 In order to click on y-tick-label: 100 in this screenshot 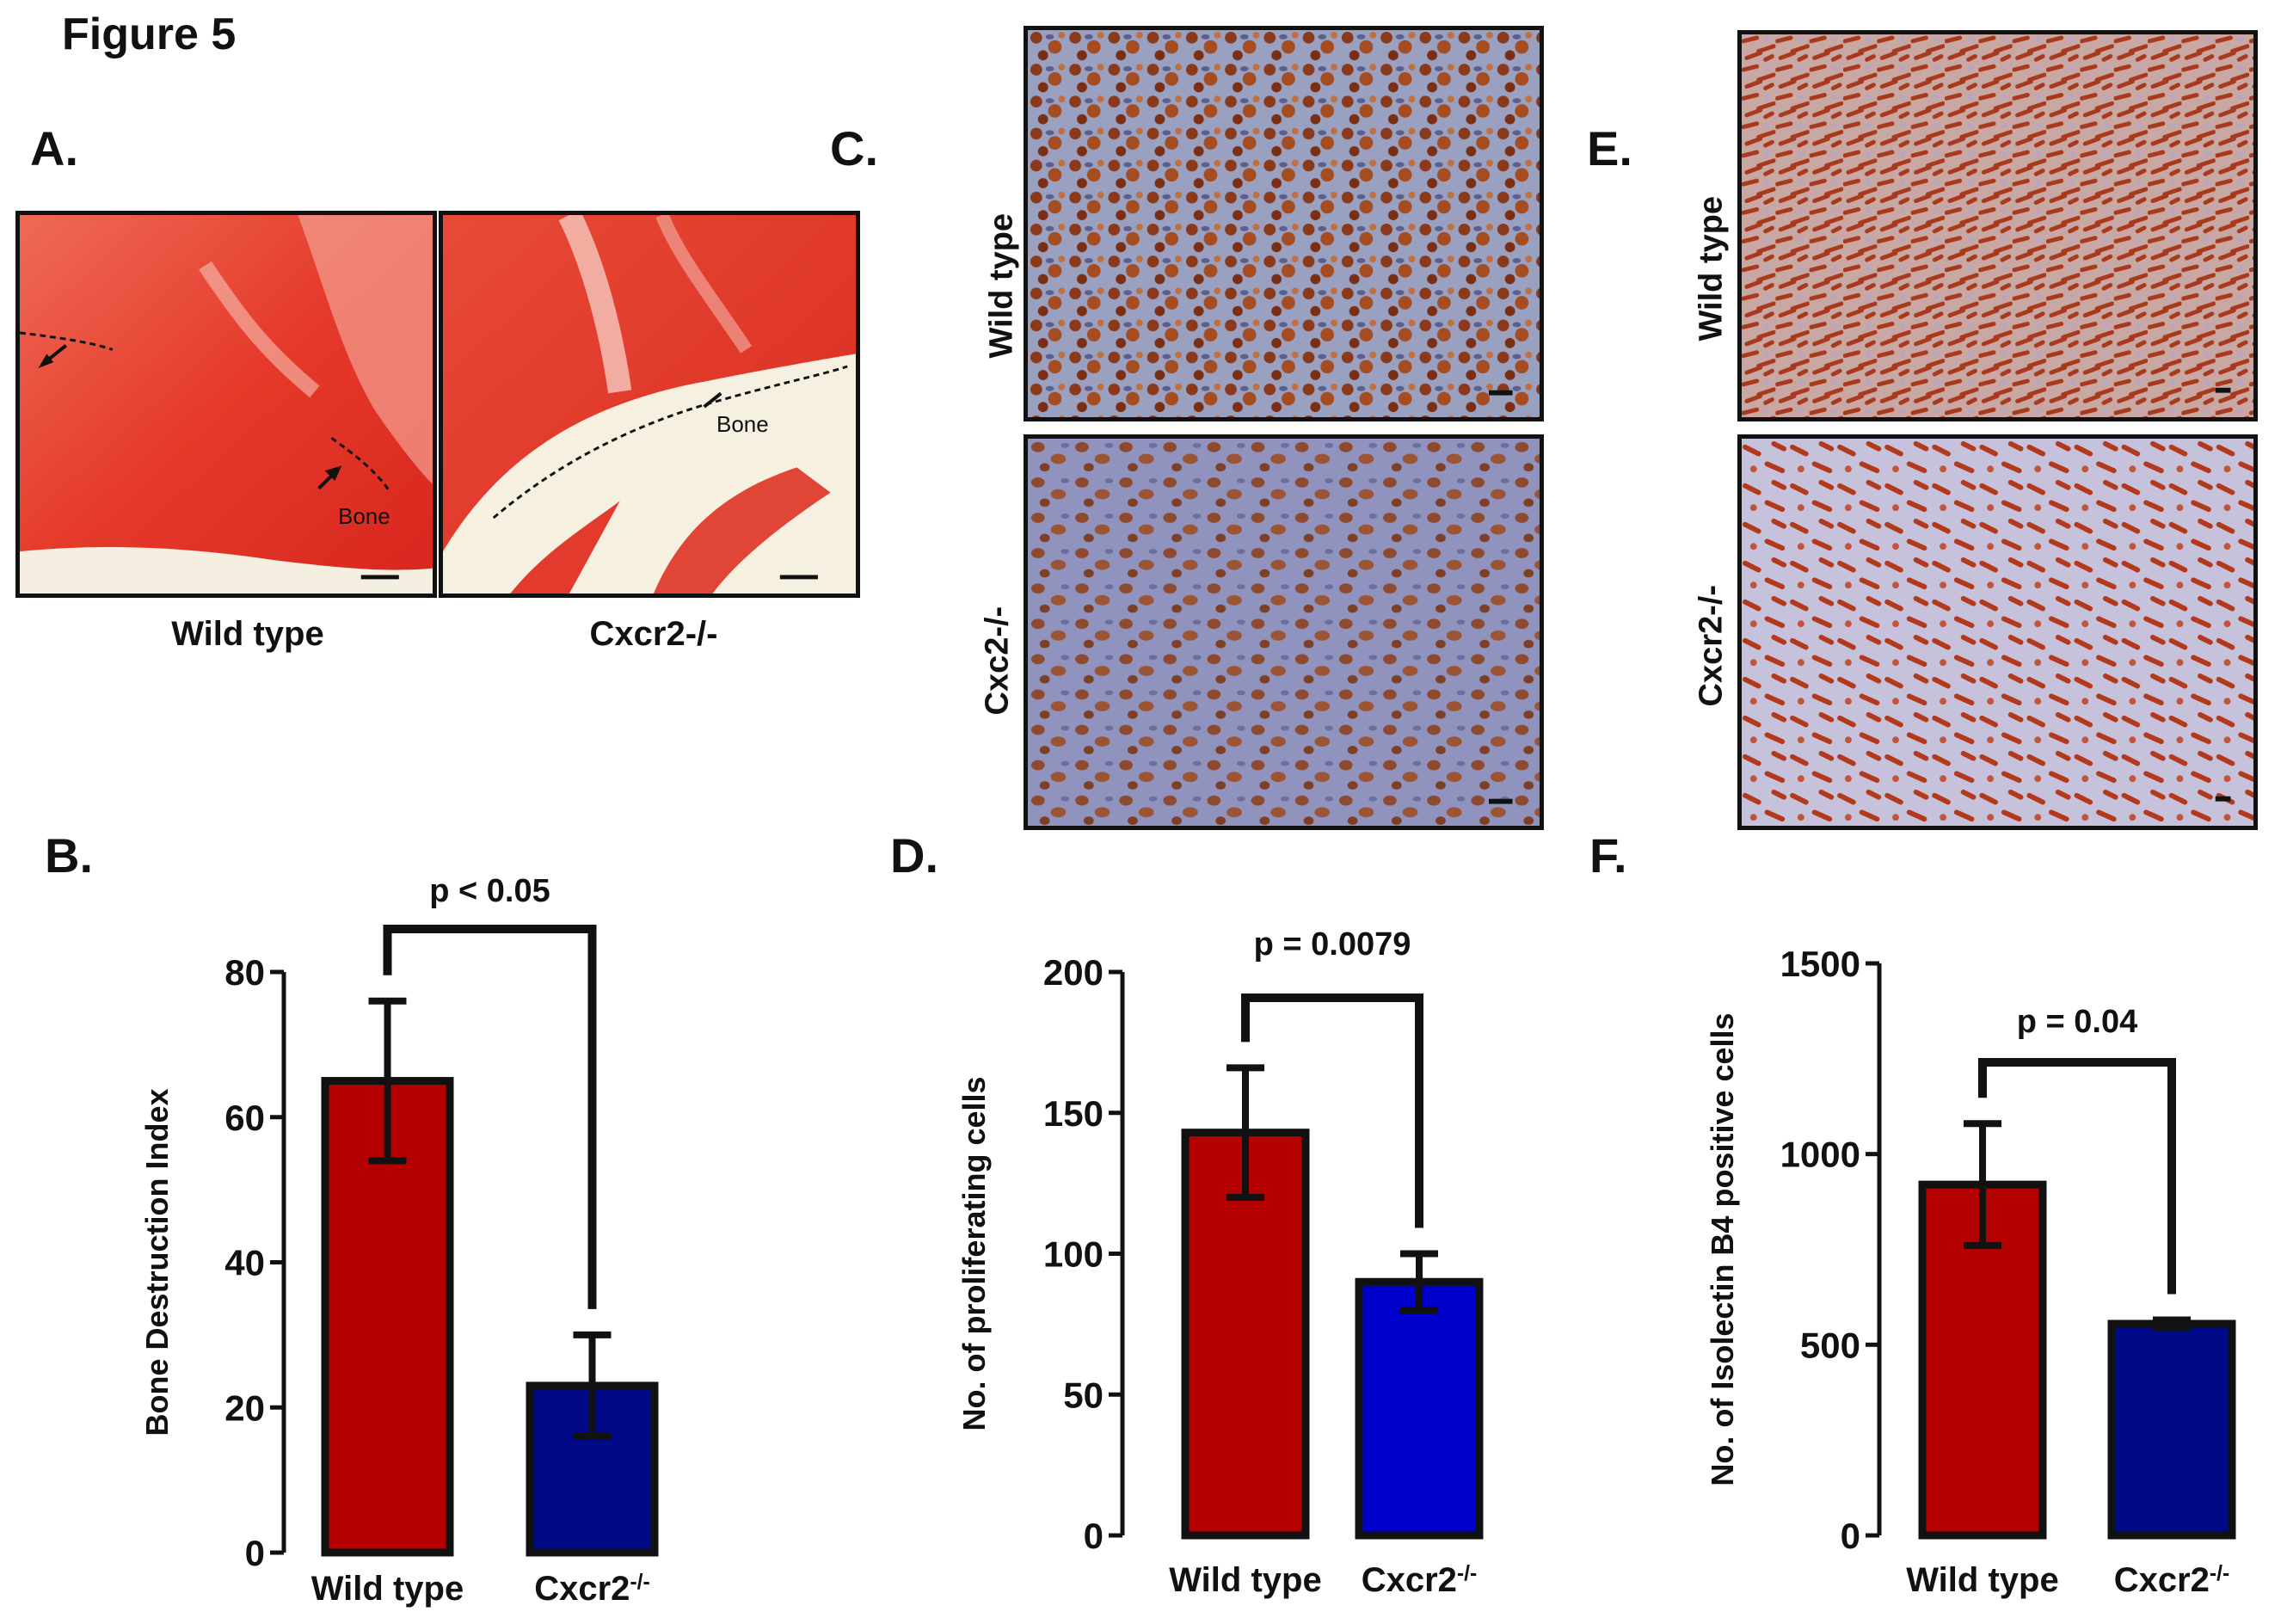, I will do `click(1074, 1254)`.